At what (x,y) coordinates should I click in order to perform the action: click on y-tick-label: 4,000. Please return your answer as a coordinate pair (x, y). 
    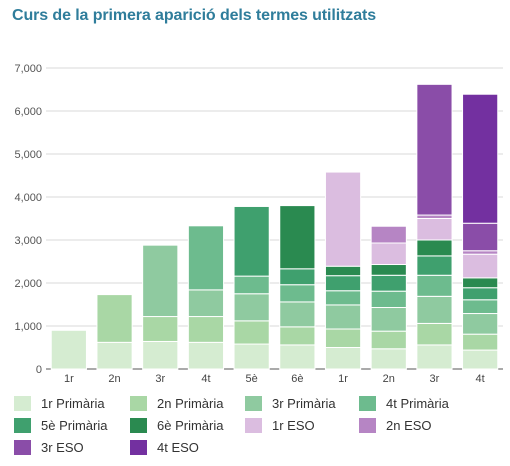
    Looking at the image, I should click on (28, 198).